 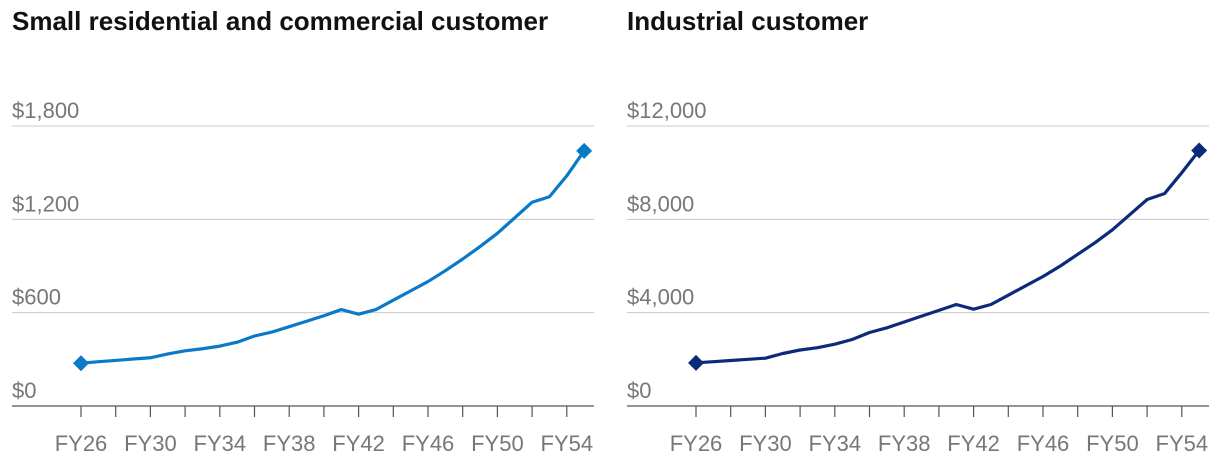 I want to click on y-tick-label: $8,000, so click(x=660, y=203).